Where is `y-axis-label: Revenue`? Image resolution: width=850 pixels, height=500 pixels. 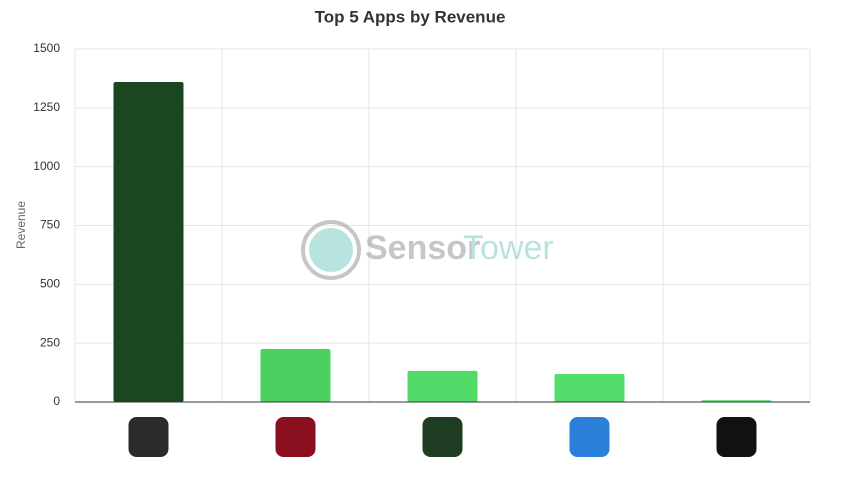
y-axis-label: Revenue is located at coordinates (21, 225).